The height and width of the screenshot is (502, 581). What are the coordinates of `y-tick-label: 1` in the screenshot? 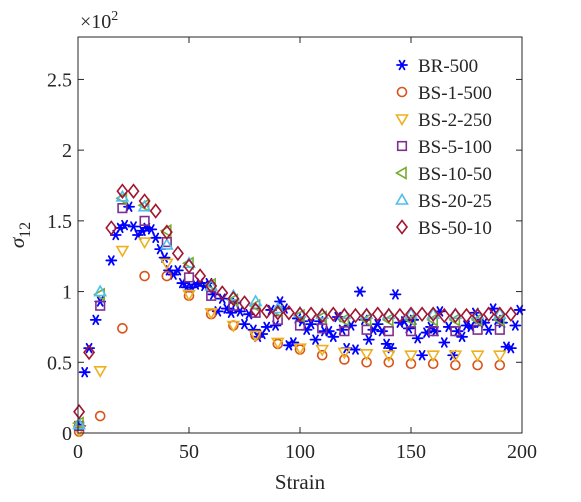 It's located at (67, 293).